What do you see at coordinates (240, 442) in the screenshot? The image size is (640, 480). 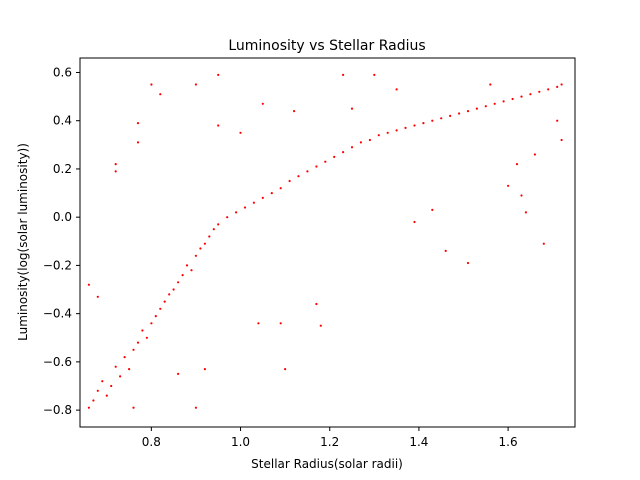 I see `x-tick-label: 1.0` at bounding box center [240, 442].